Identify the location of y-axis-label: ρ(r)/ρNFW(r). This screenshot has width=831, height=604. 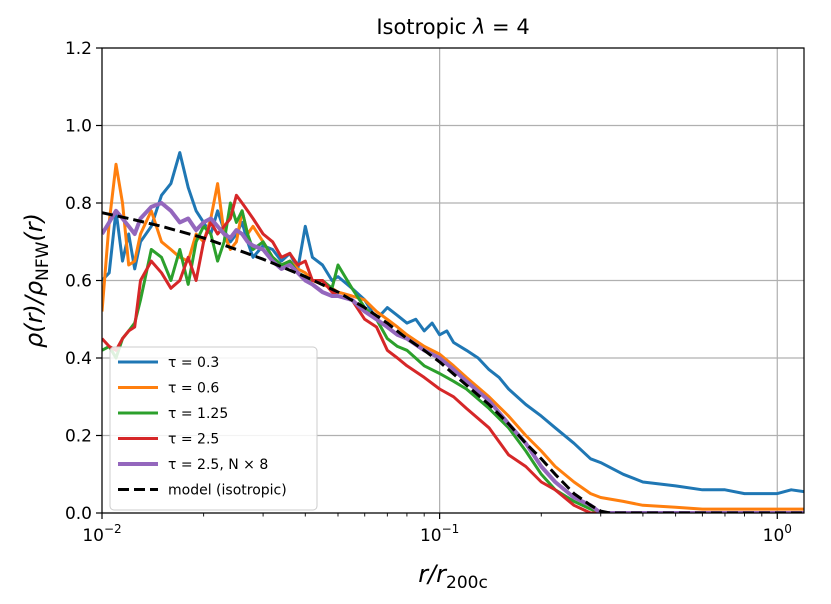
(36, 280).